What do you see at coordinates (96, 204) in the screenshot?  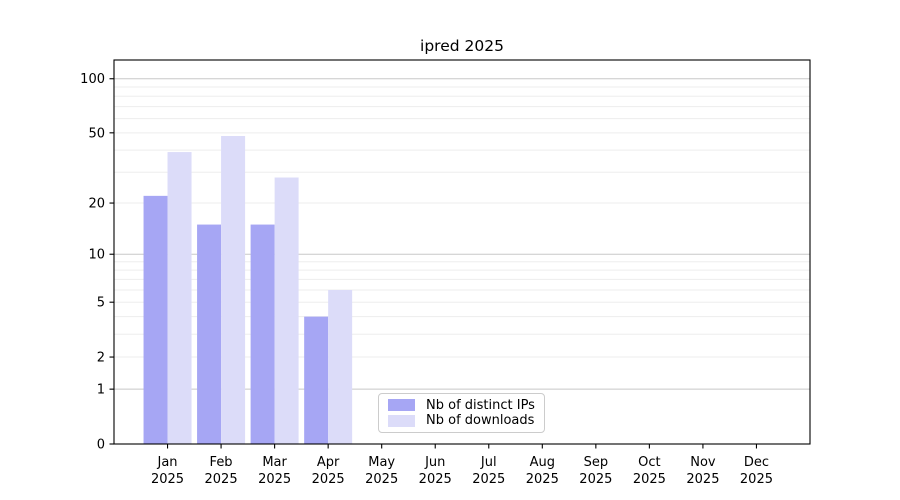 I see `y-tick-label: 20` at bounding box center [96, 204].